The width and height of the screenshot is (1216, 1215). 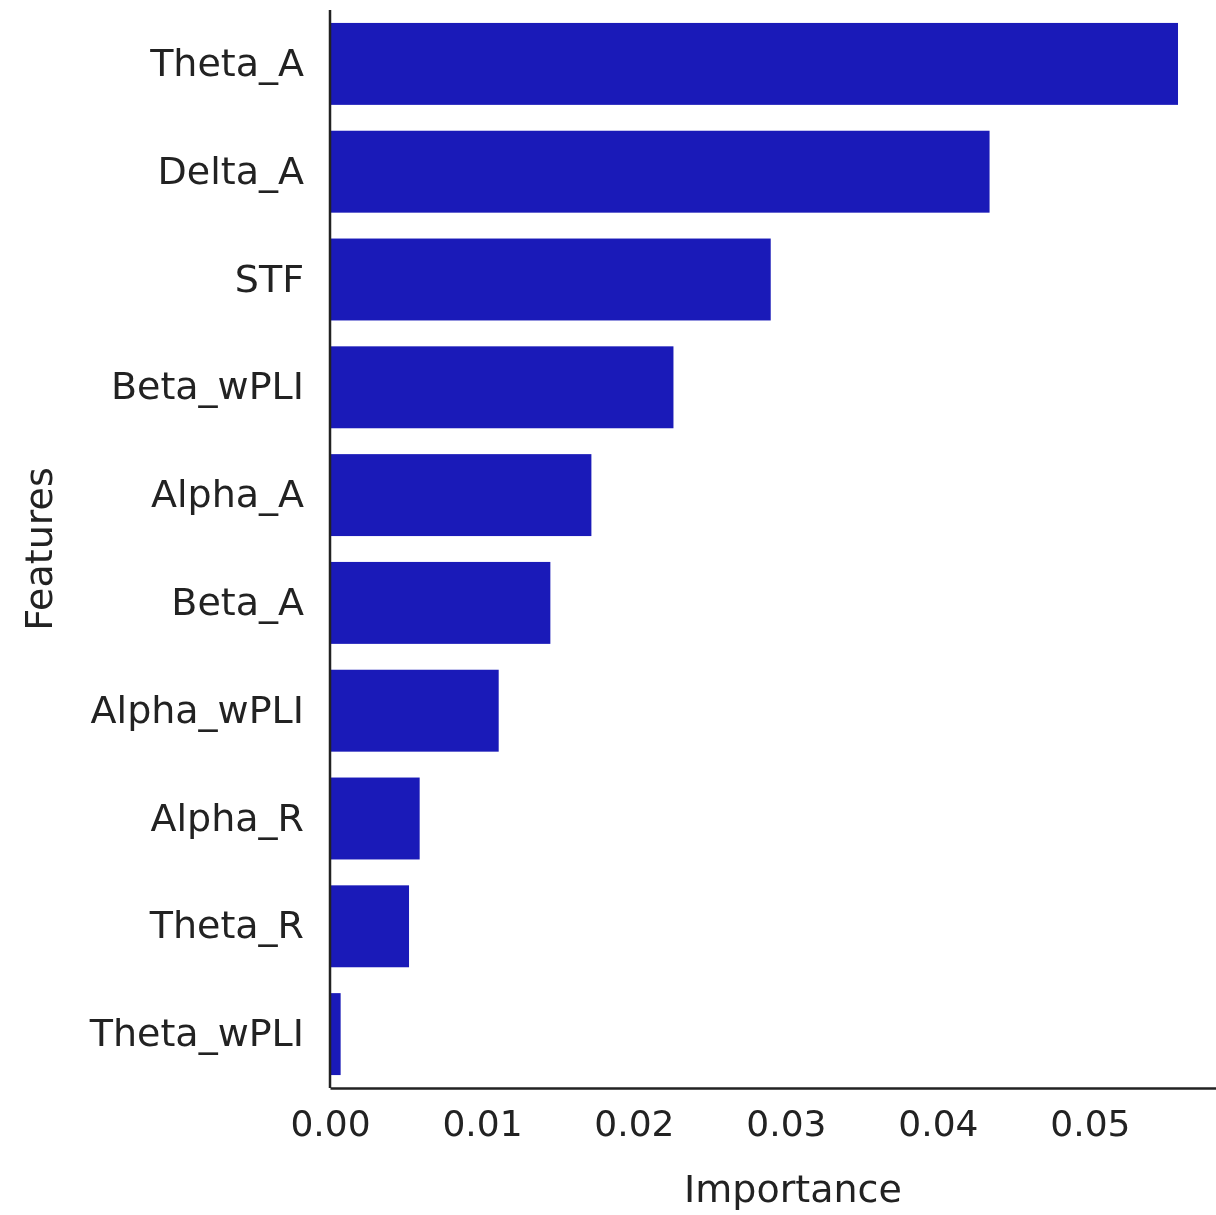 I want to click on x-tick-label: 0.02, so click(x=634, y=1123).